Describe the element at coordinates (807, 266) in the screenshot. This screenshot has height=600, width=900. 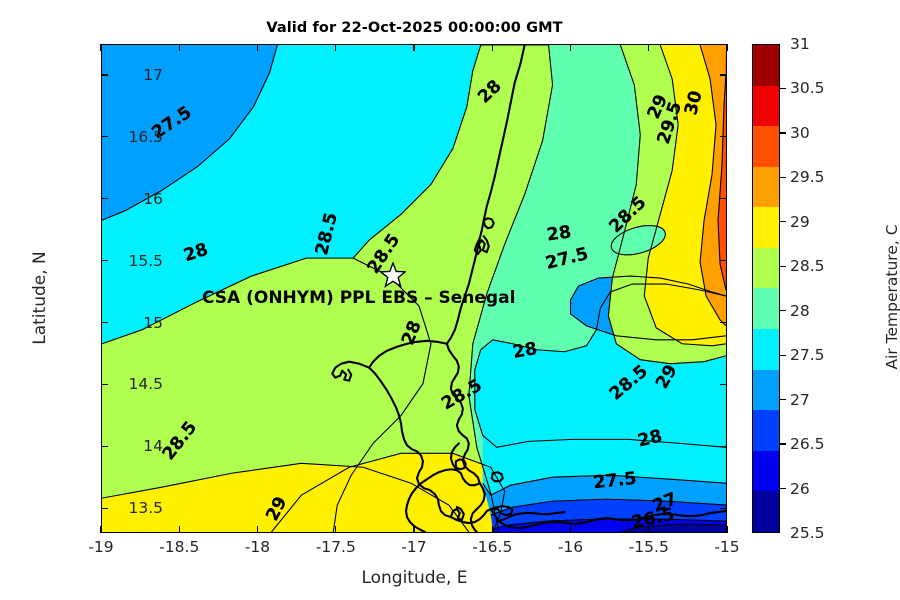
I see `colorbar-tick-label-6: 28.5` at that location.